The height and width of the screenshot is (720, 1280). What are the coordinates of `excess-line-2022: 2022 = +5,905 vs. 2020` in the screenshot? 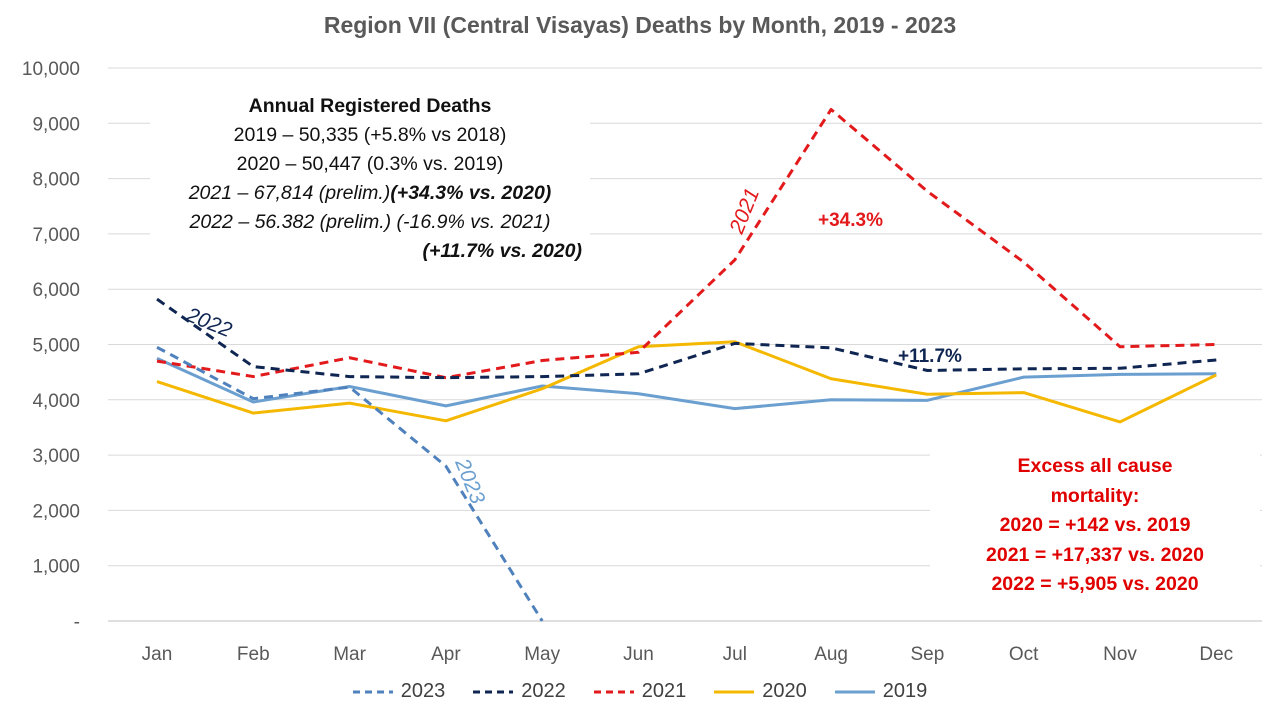 It's located at (1095, 584).